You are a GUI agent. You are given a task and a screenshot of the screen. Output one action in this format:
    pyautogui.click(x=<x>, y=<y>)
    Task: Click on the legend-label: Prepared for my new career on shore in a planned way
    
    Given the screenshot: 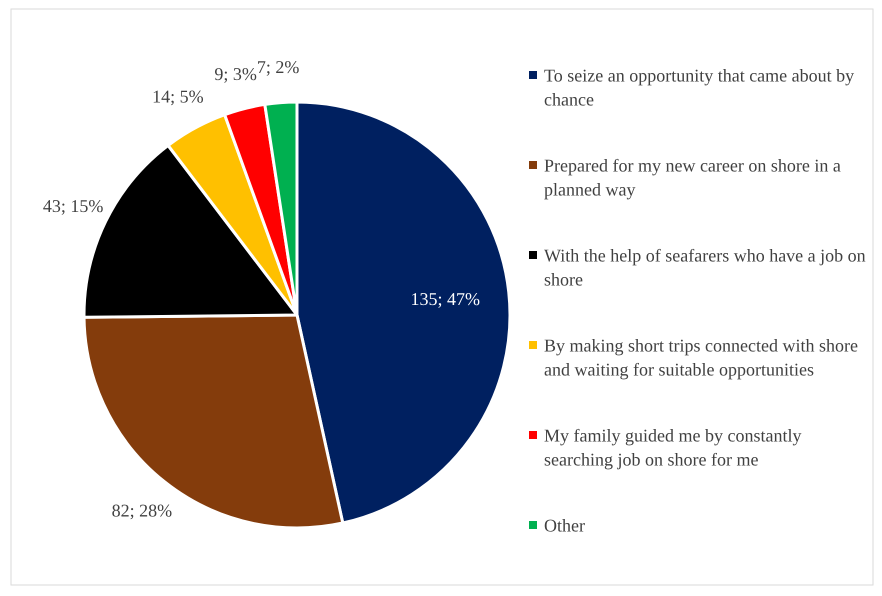 What is the action you would take?
    pyautogui.click(x=692, y=177)
    